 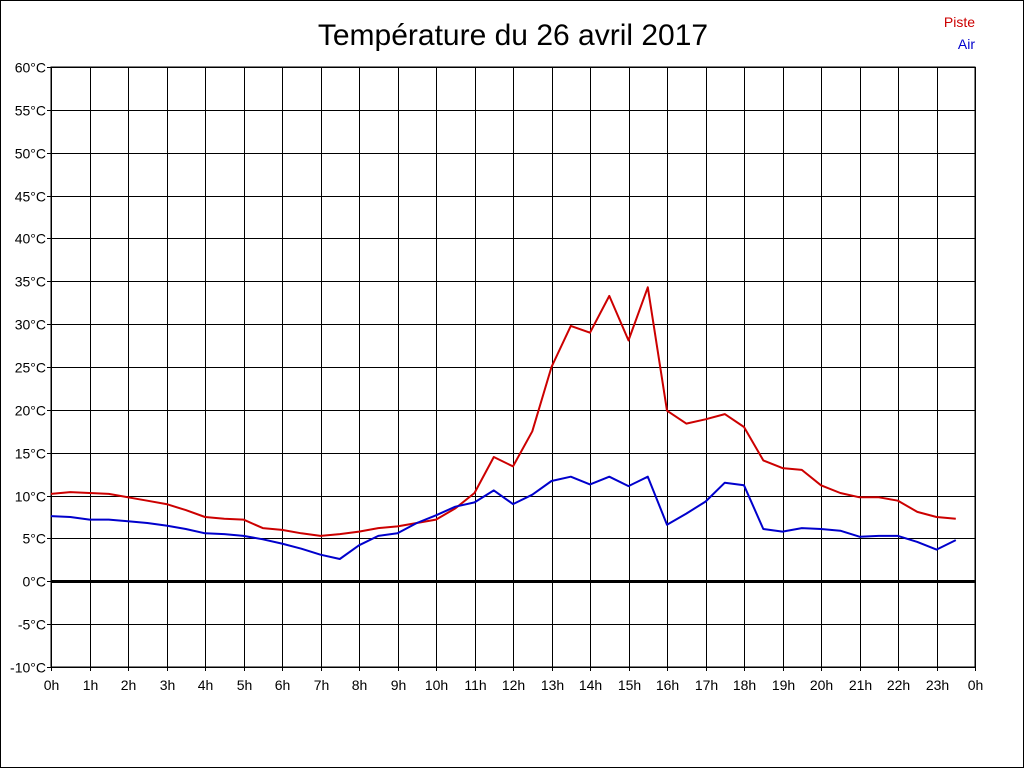 I want to click on y-tick-label: 60°C, so click(x=30, y=68).